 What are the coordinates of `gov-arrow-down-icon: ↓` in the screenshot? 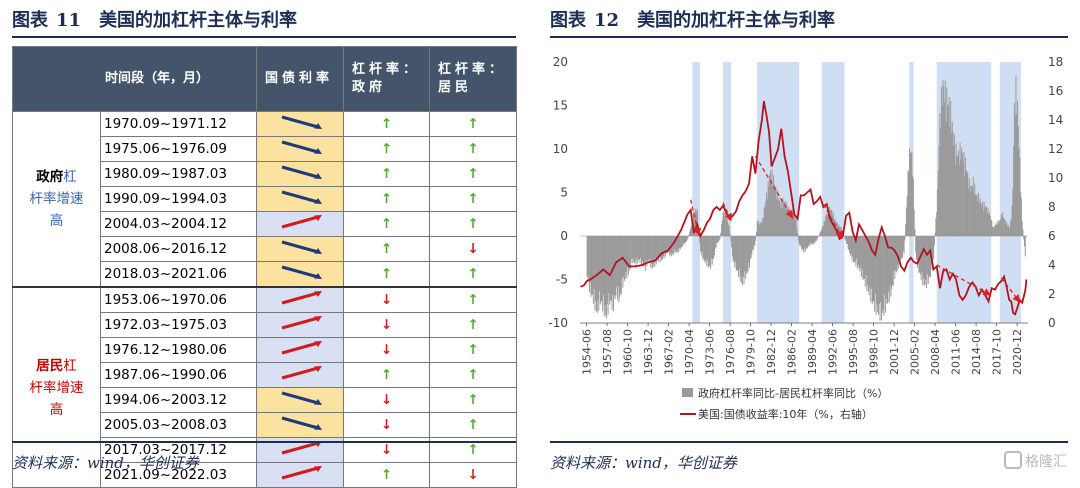 It's located at (387, 400).